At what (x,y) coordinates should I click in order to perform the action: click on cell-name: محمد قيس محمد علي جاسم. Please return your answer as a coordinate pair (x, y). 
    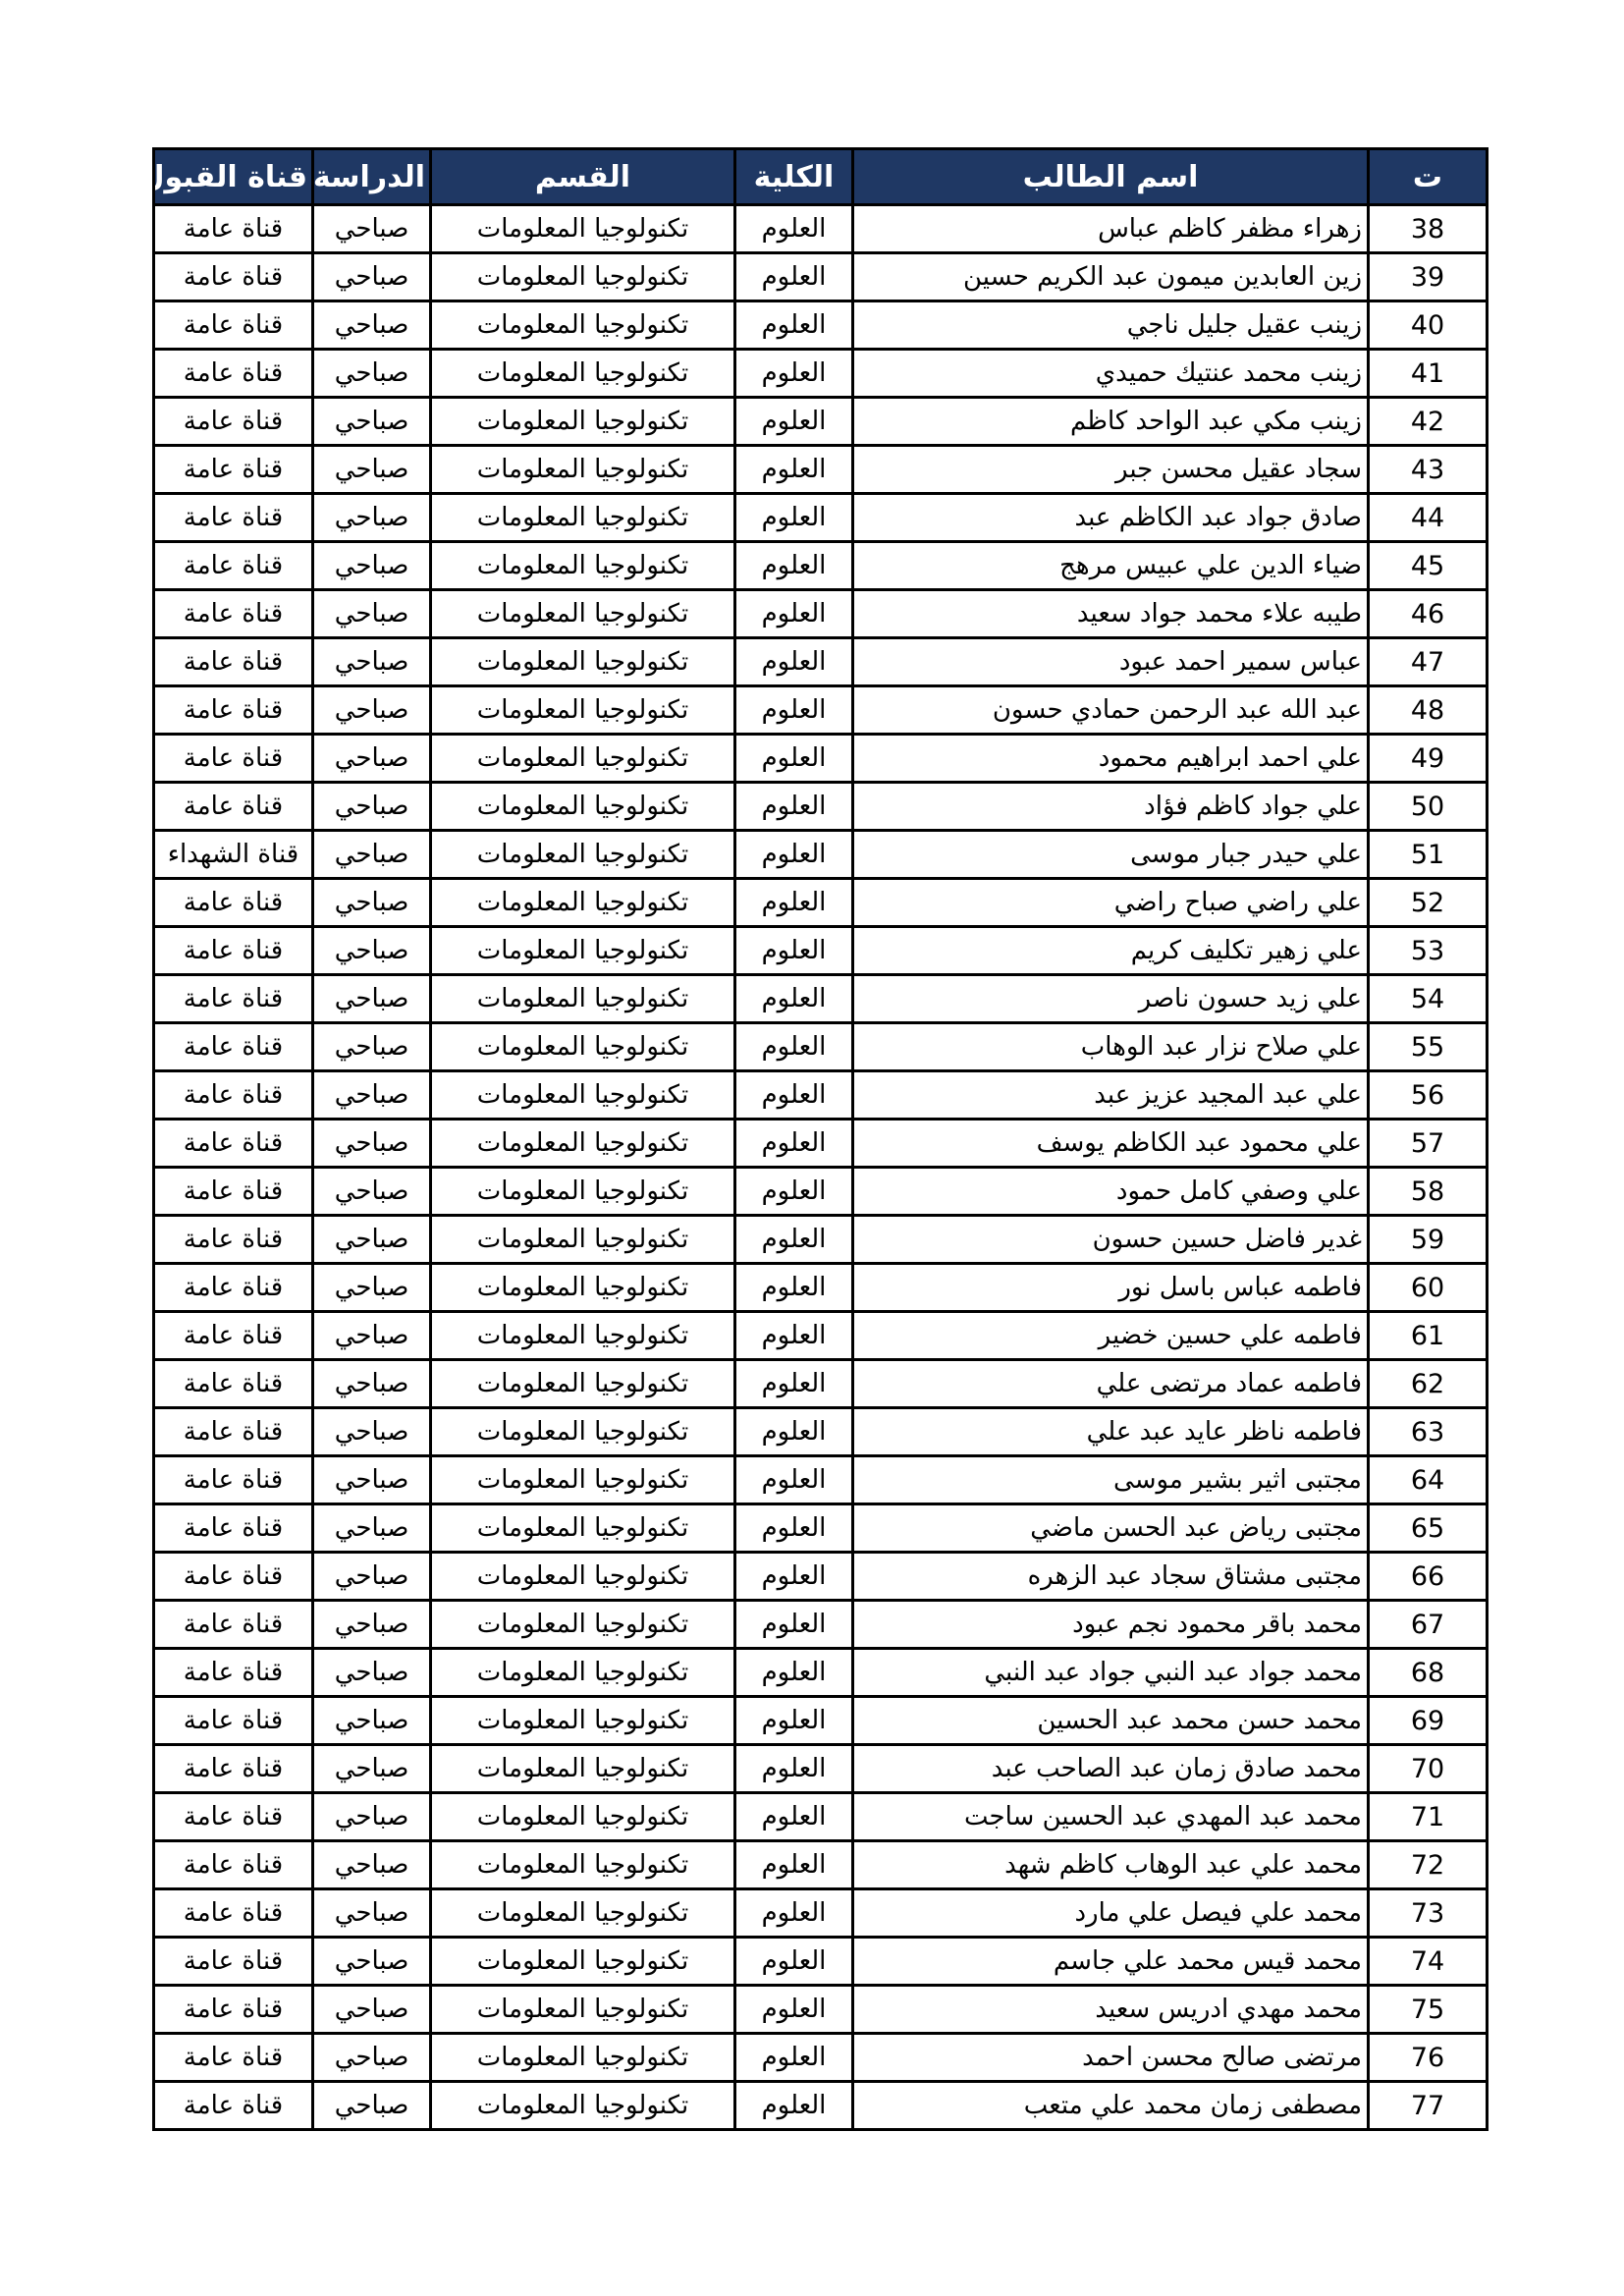
    Looking at the image, I should click on (1110, 1961).